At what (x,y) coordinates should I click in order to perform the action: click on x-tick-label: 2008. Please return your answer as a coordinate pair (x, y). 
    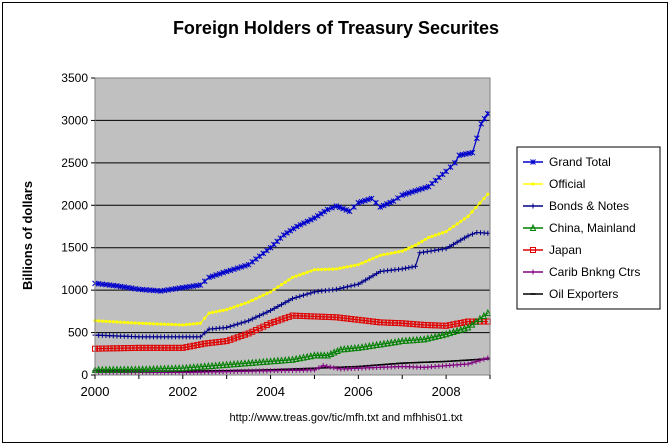
    Looking at the image, I should click on (446, 391).